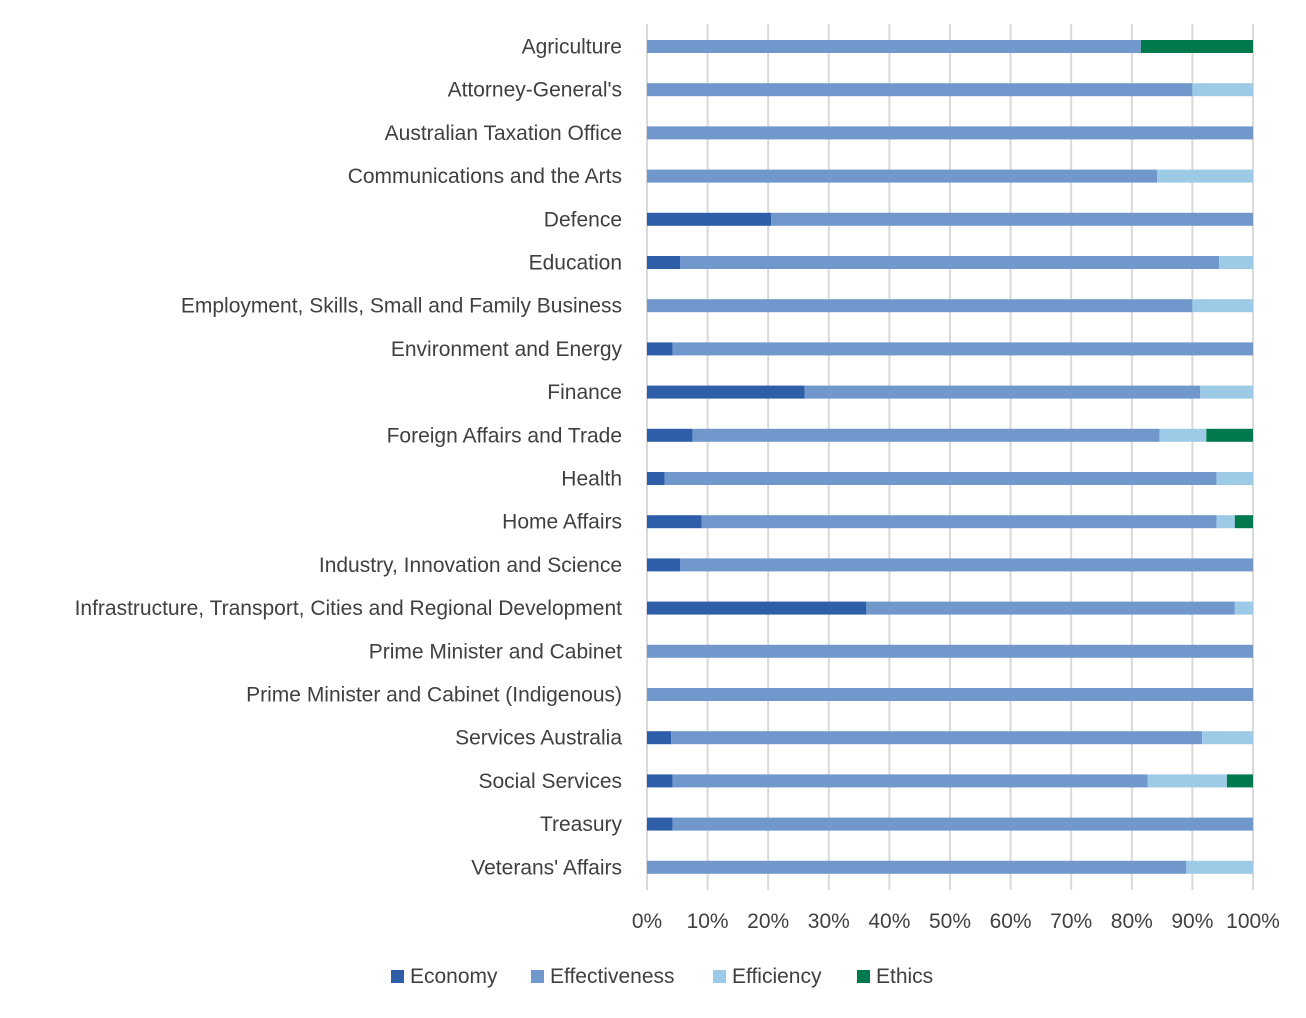  Describe the element at coordinates (503, 133) in the screenshot. I see `category-label: Australian Taxation Office` at that location.